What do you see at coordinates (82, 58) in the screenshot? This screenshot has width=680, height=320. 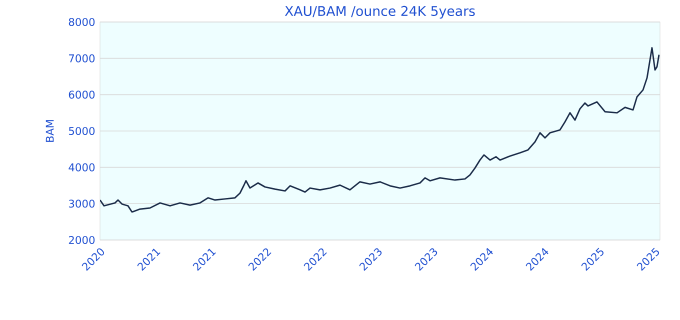 I see `y-tick-label: 7000` at bounding box center [82, 58].